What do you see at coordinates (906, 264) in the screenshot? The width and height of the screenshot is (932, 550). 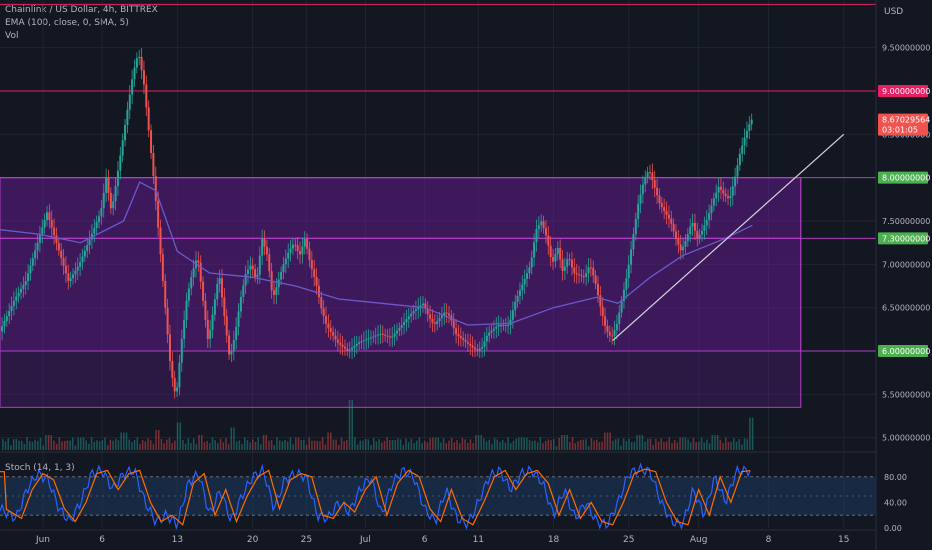 I see `price-tick-label: 7.00000000` at bounding box center [906, 264].